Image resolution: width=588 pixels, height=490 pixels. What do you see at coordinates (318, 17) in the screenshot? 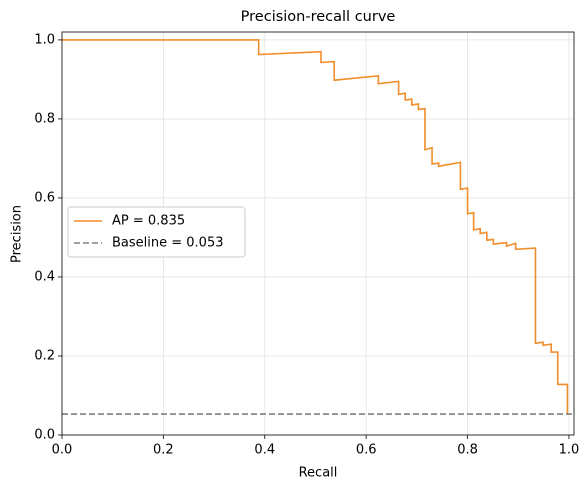
I see `chart-title: Precision-recall curve` at bounding box center [318, 17].